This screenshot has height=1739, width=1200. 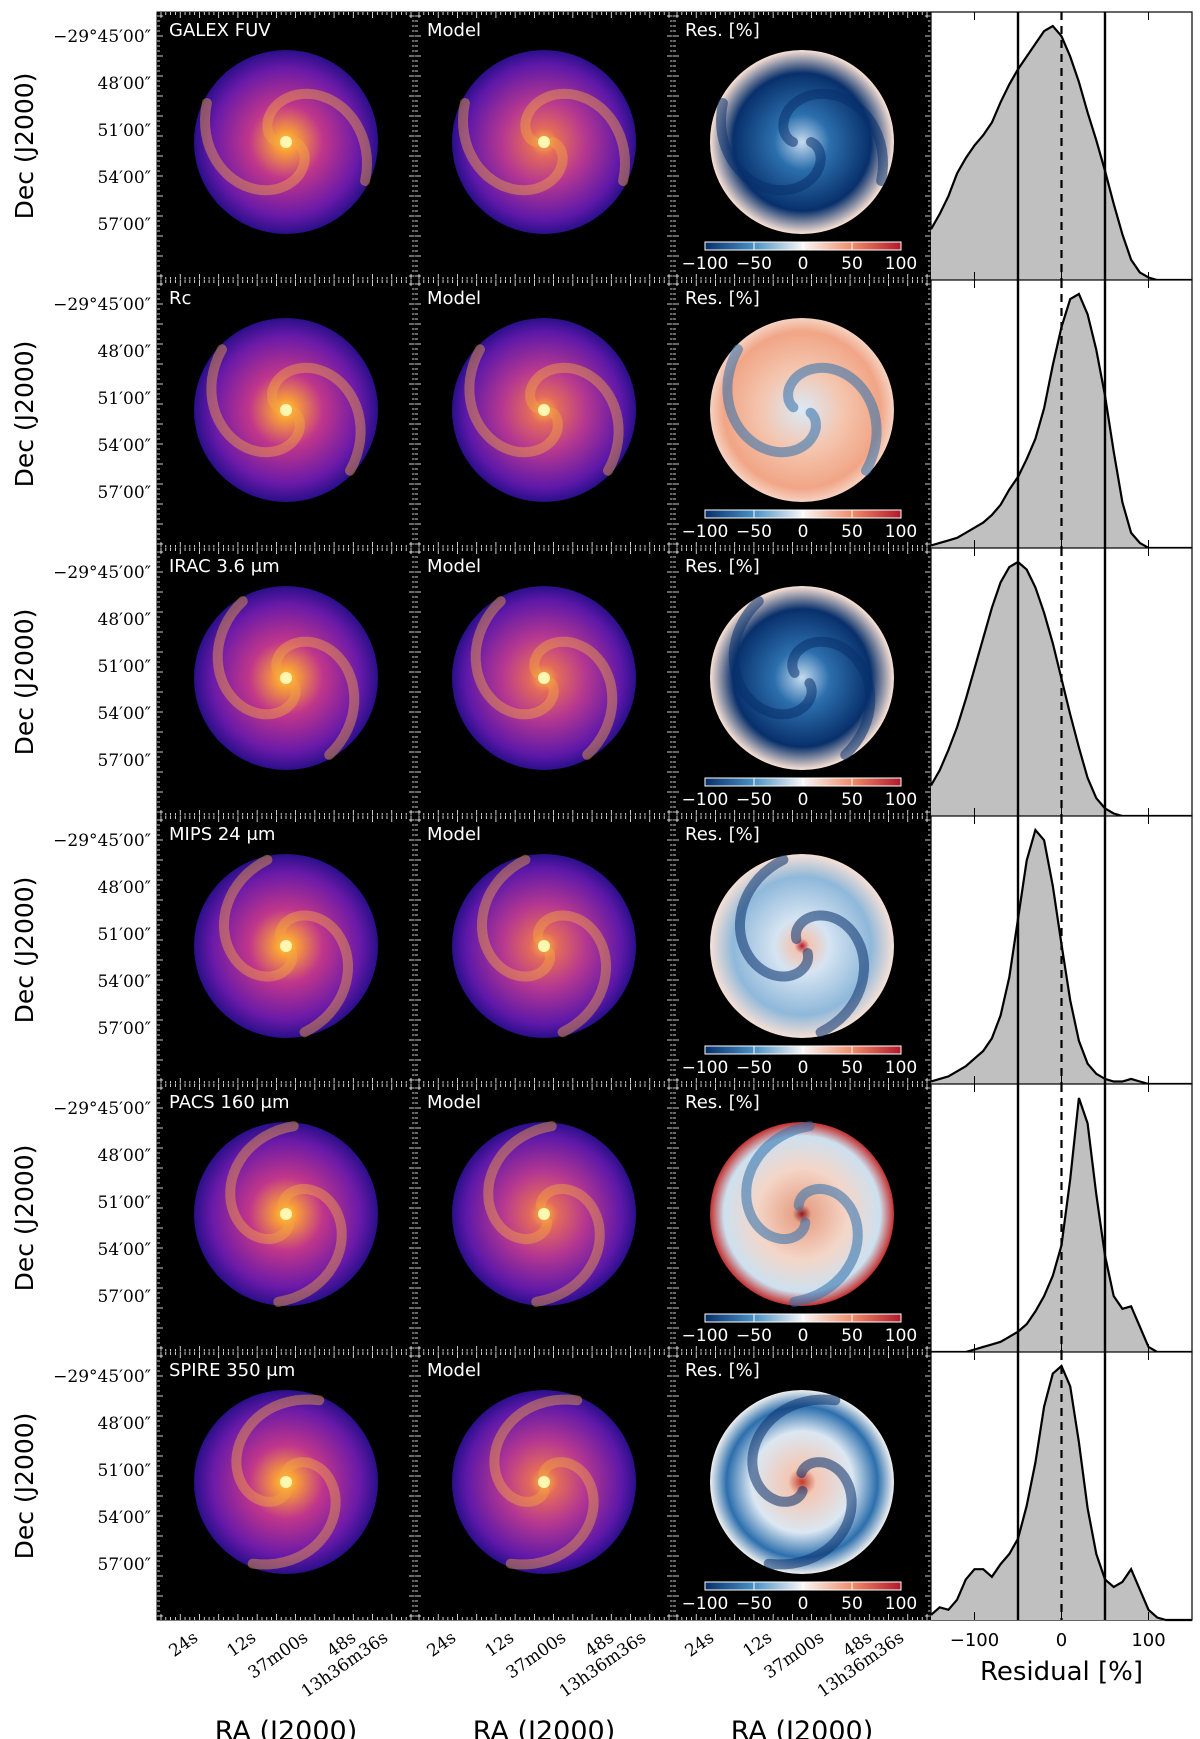 I want to click on dec-tick-label: −29°45′00″, so click(x=102, y=1377).